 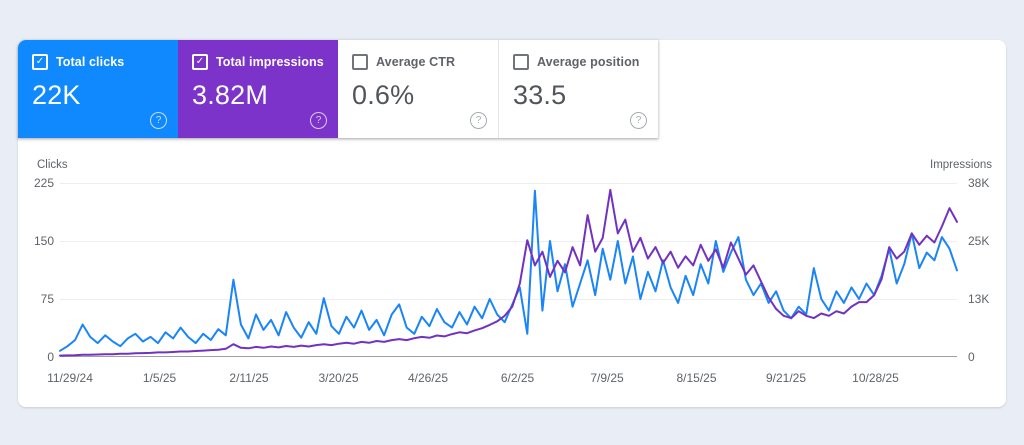 What do you see at coordinates (98, 89) in the screenshot?
I see `card-total-clicks: Total clicks 22K ?` at bounding box center [98, 89].